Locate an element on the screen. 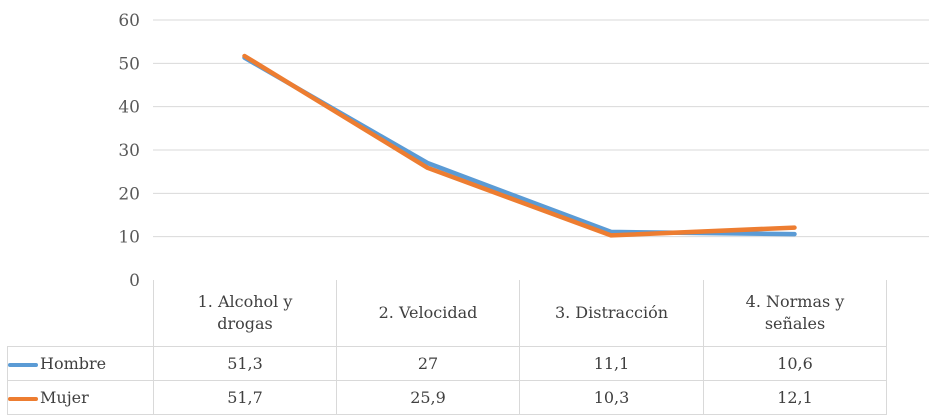 Image resolution: width=929 pixels, height=418 pixels. data-label: 10,6 is located at coordinates (795, 363).